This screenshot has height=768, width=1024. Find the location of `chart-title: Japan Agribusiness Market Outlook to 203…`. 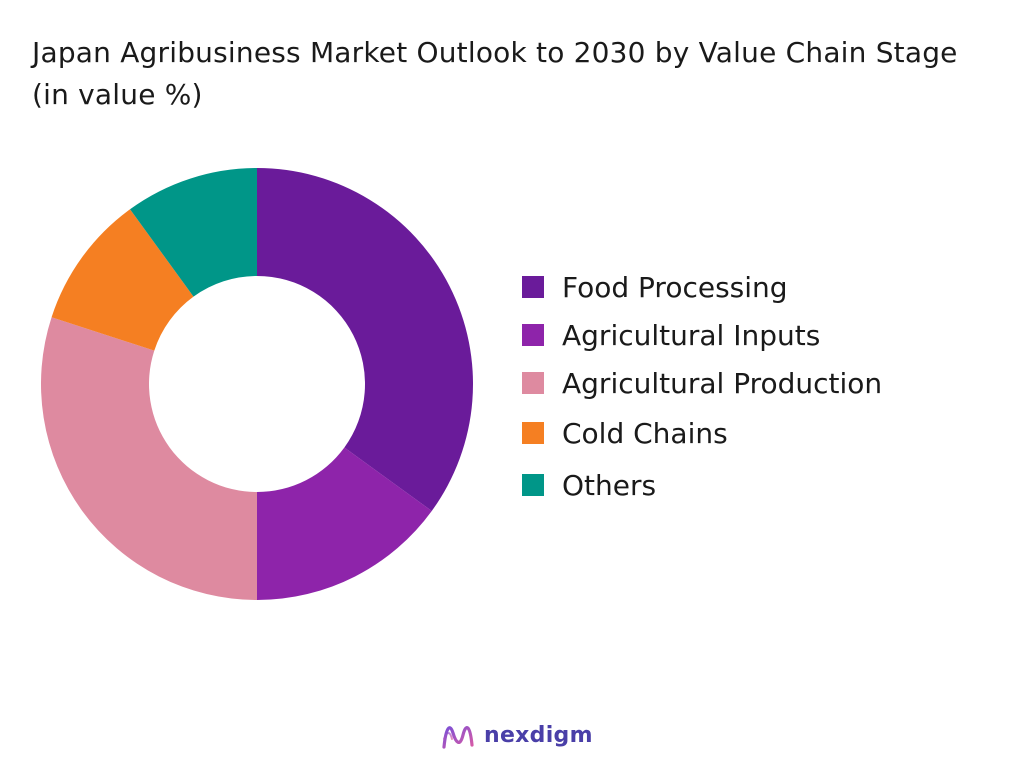

chart-title: Japan Agribusiness Market Outlook to 203… is located at coordinates (495, 73).